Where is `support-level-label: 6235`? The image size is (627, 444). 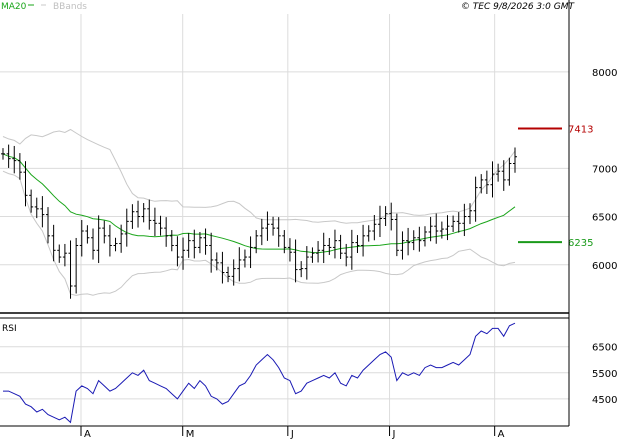
support-level-label: 6235 is located at coordinates (580, 243).